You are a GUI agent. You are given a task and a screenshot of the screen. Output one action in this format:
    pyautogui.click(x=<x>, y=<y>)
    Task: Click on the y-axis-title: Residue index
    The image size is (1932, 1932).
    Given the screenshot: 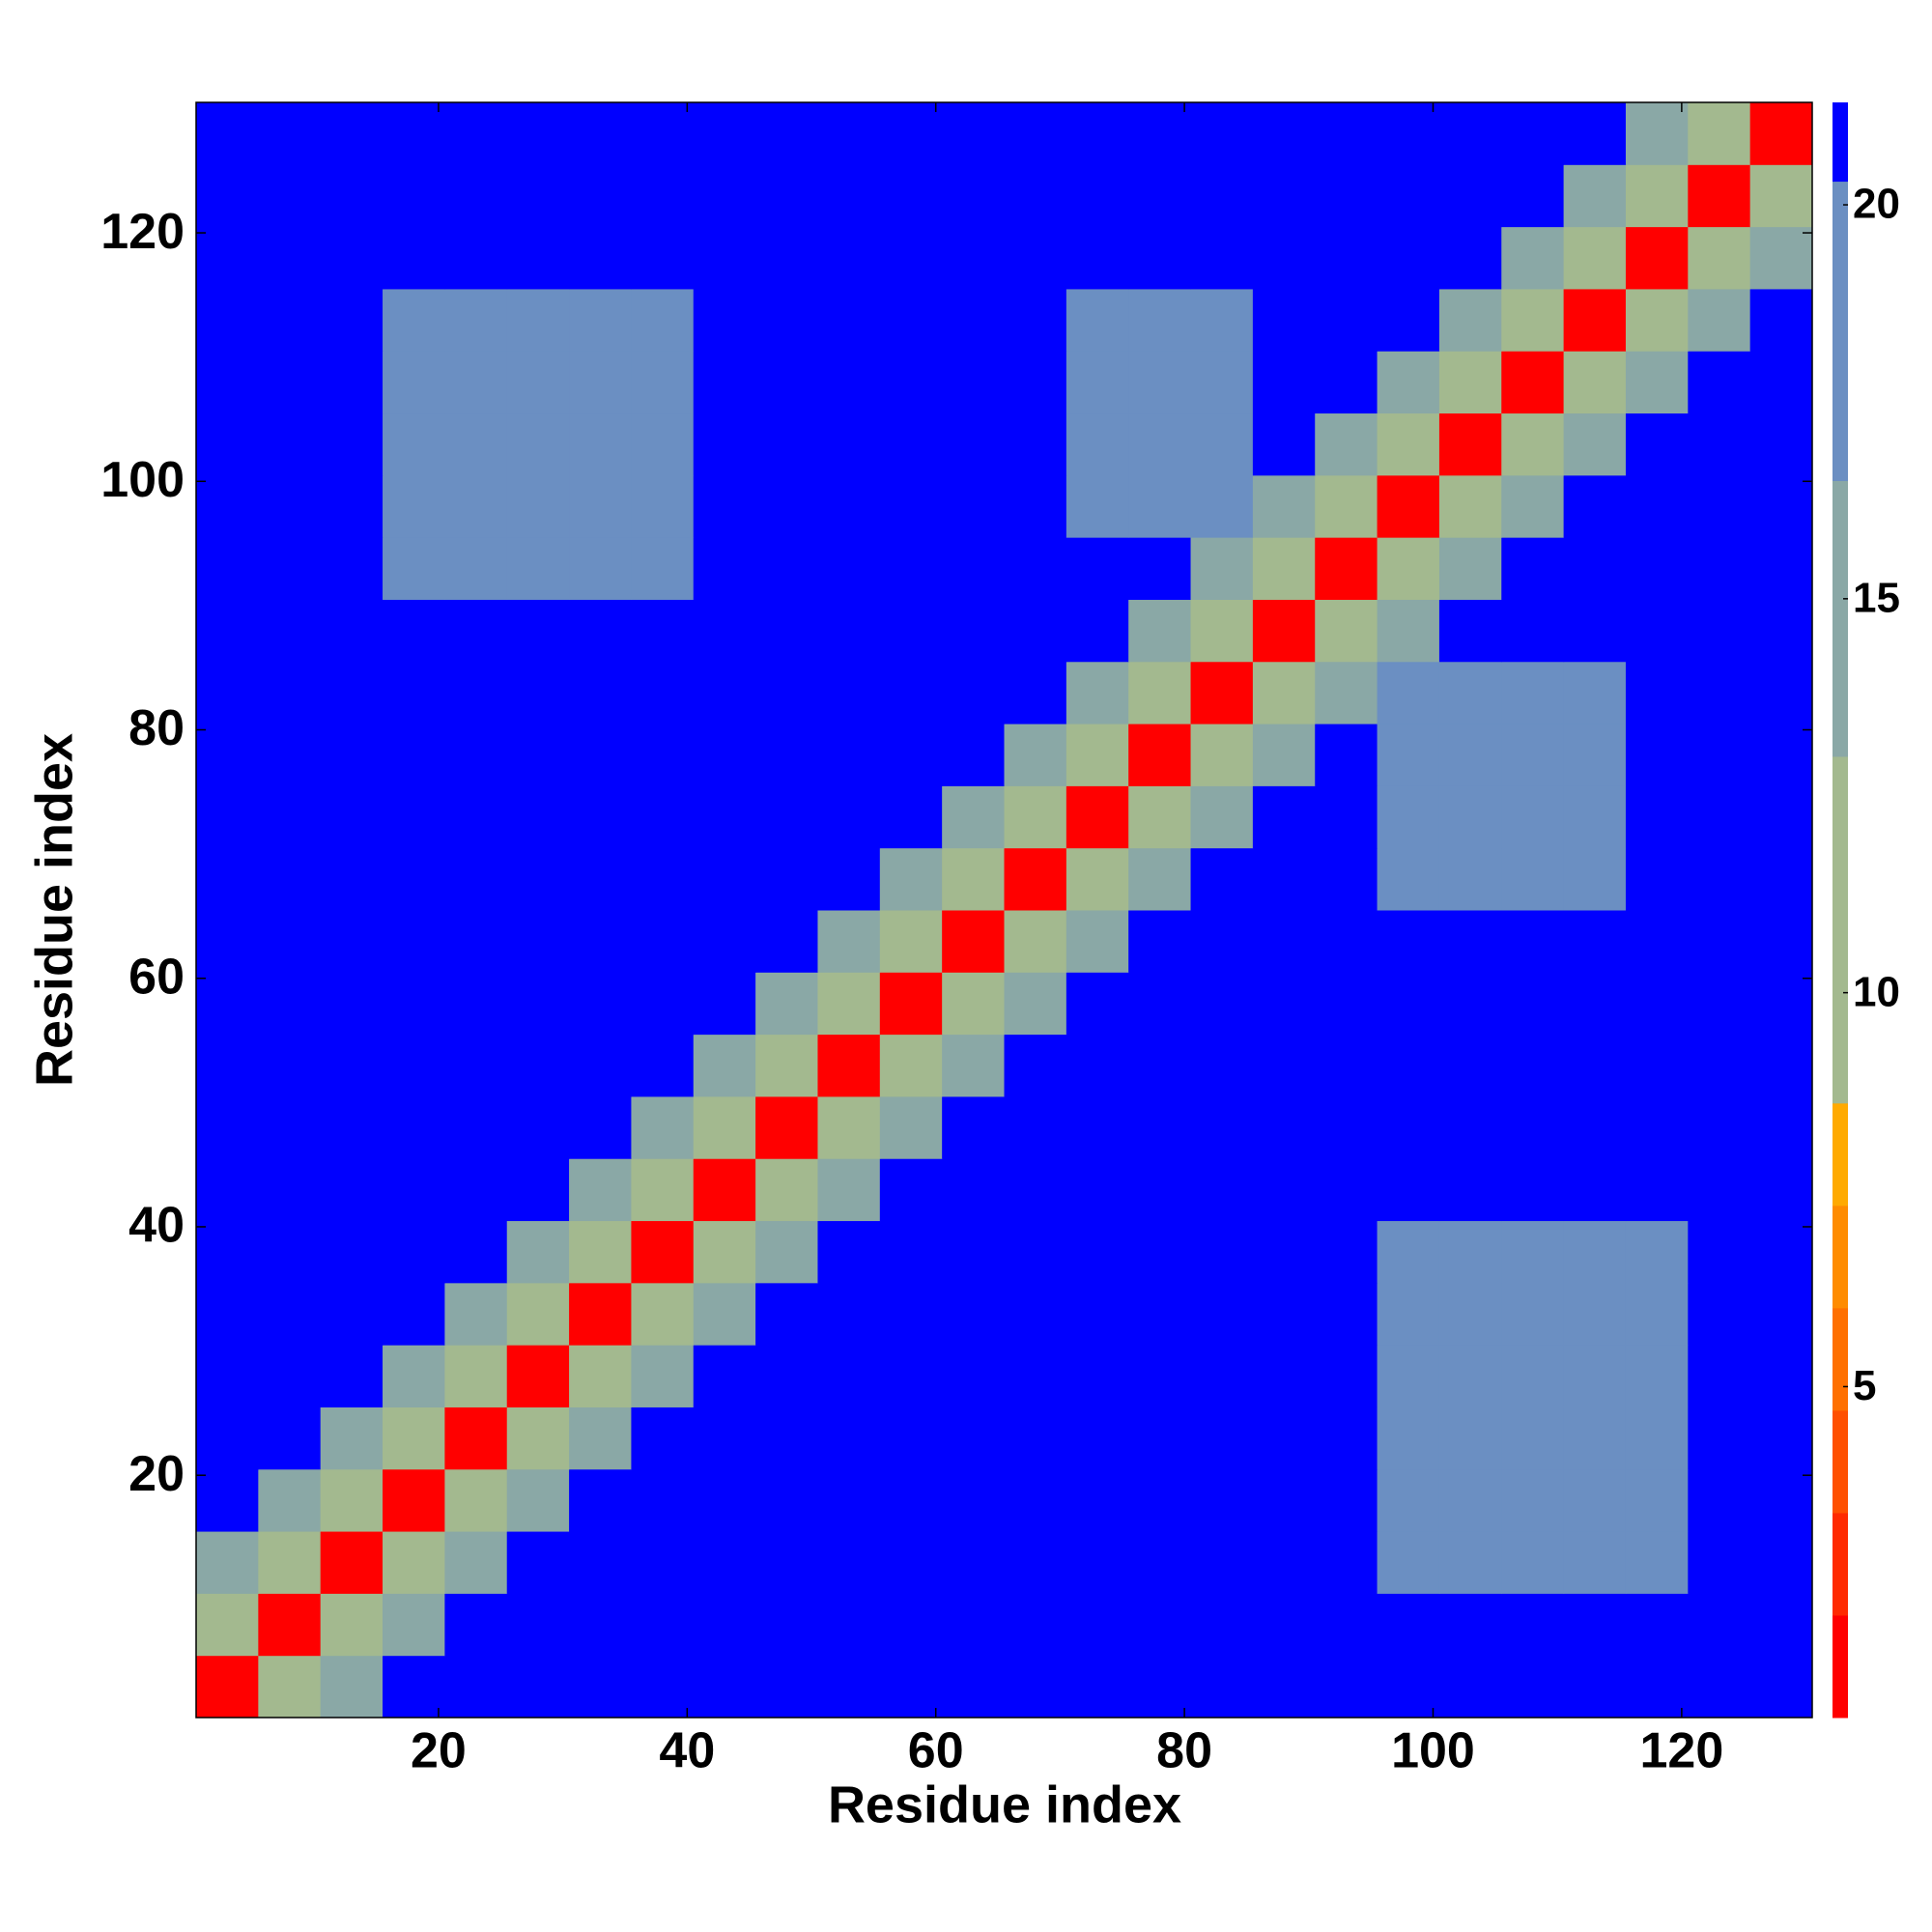 What is the action you would take?
    pyautogui.click(x=54, y=910)
    